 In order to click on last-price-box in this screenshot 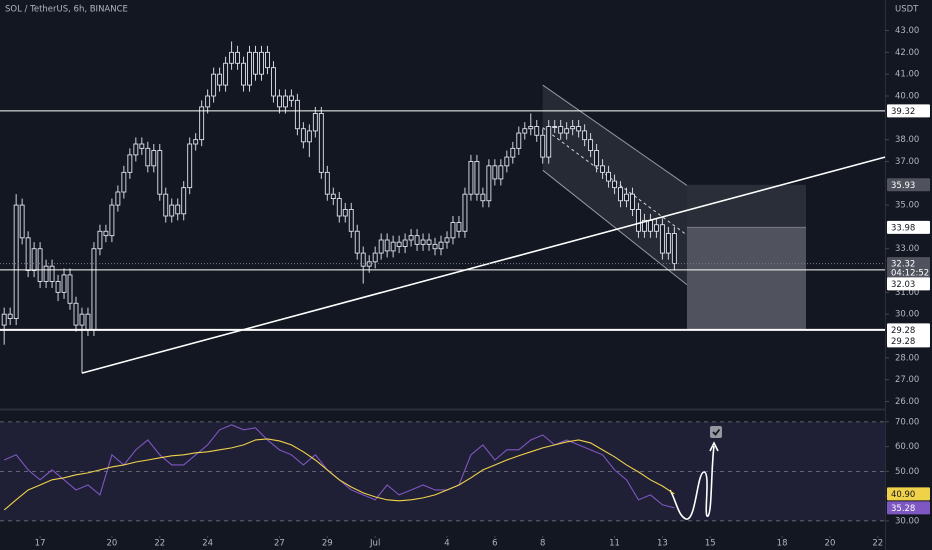, I will do `click(908, 268)`.